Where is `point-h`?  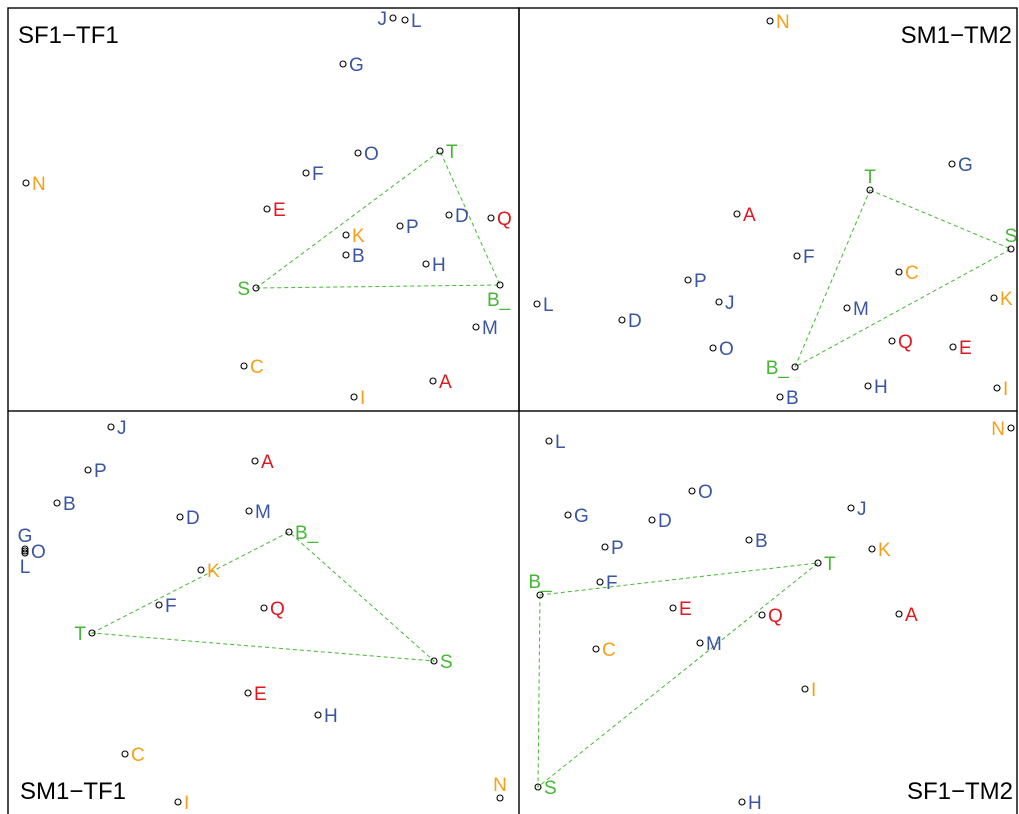 point-h is located at coordinates (742, 802).